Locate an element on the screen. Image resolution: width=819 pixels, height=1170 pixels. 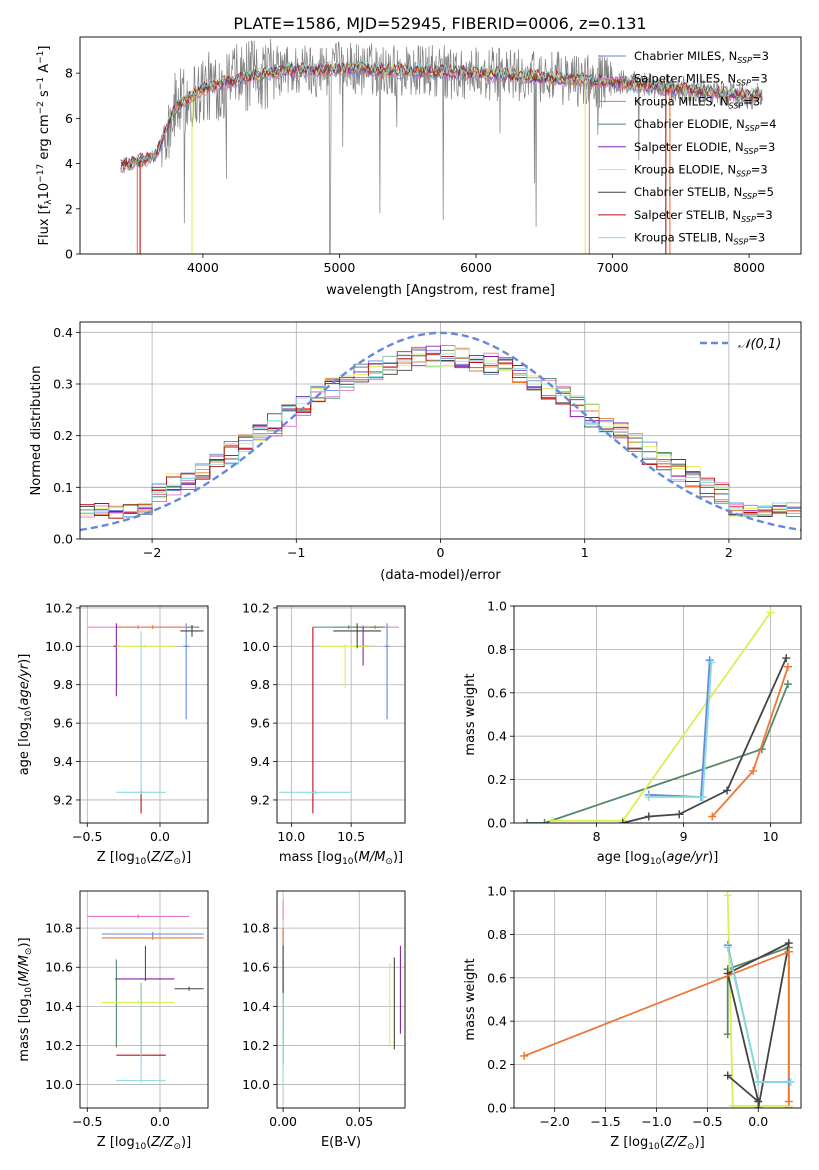
x-tick-label: 0.05 is located at coordinates (359, 1121).